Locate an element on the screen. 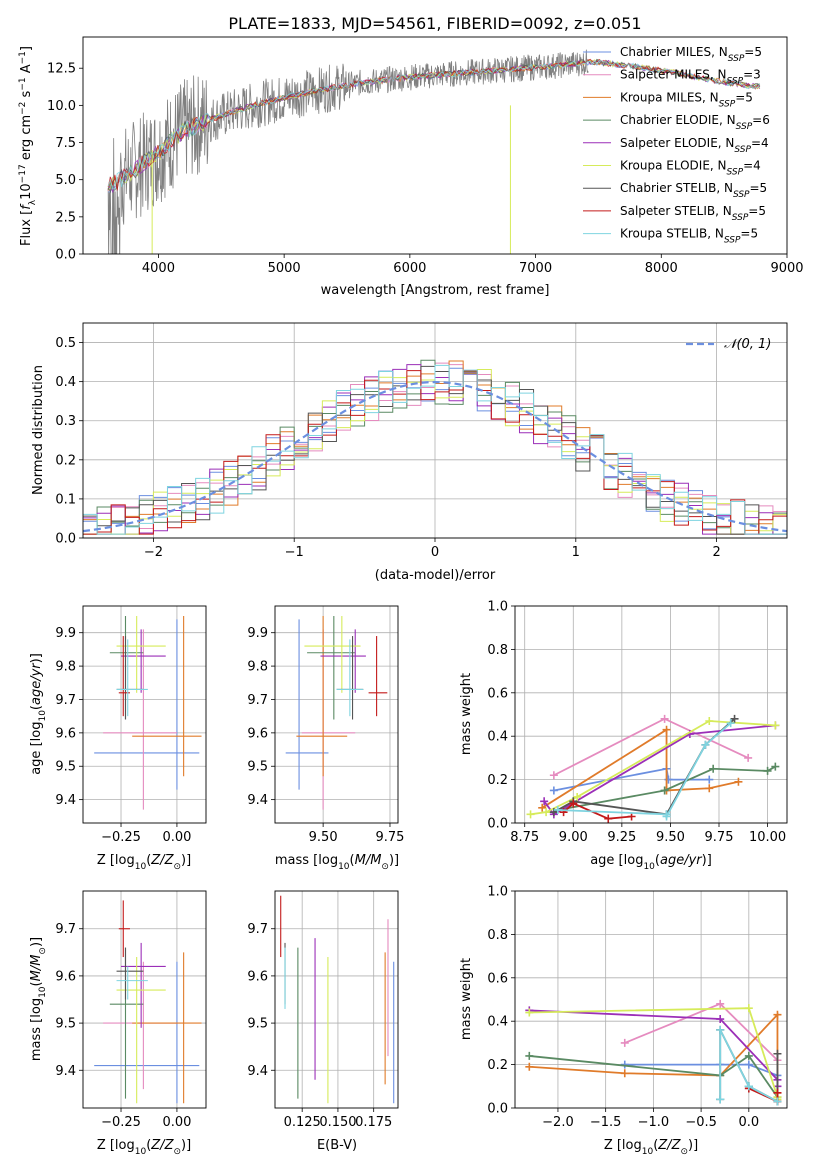  Z-age-axes: −0.25 0.00 9.4 9.5 9.6 9.7 9.8 9.9 is located at coordinates (131, 725).